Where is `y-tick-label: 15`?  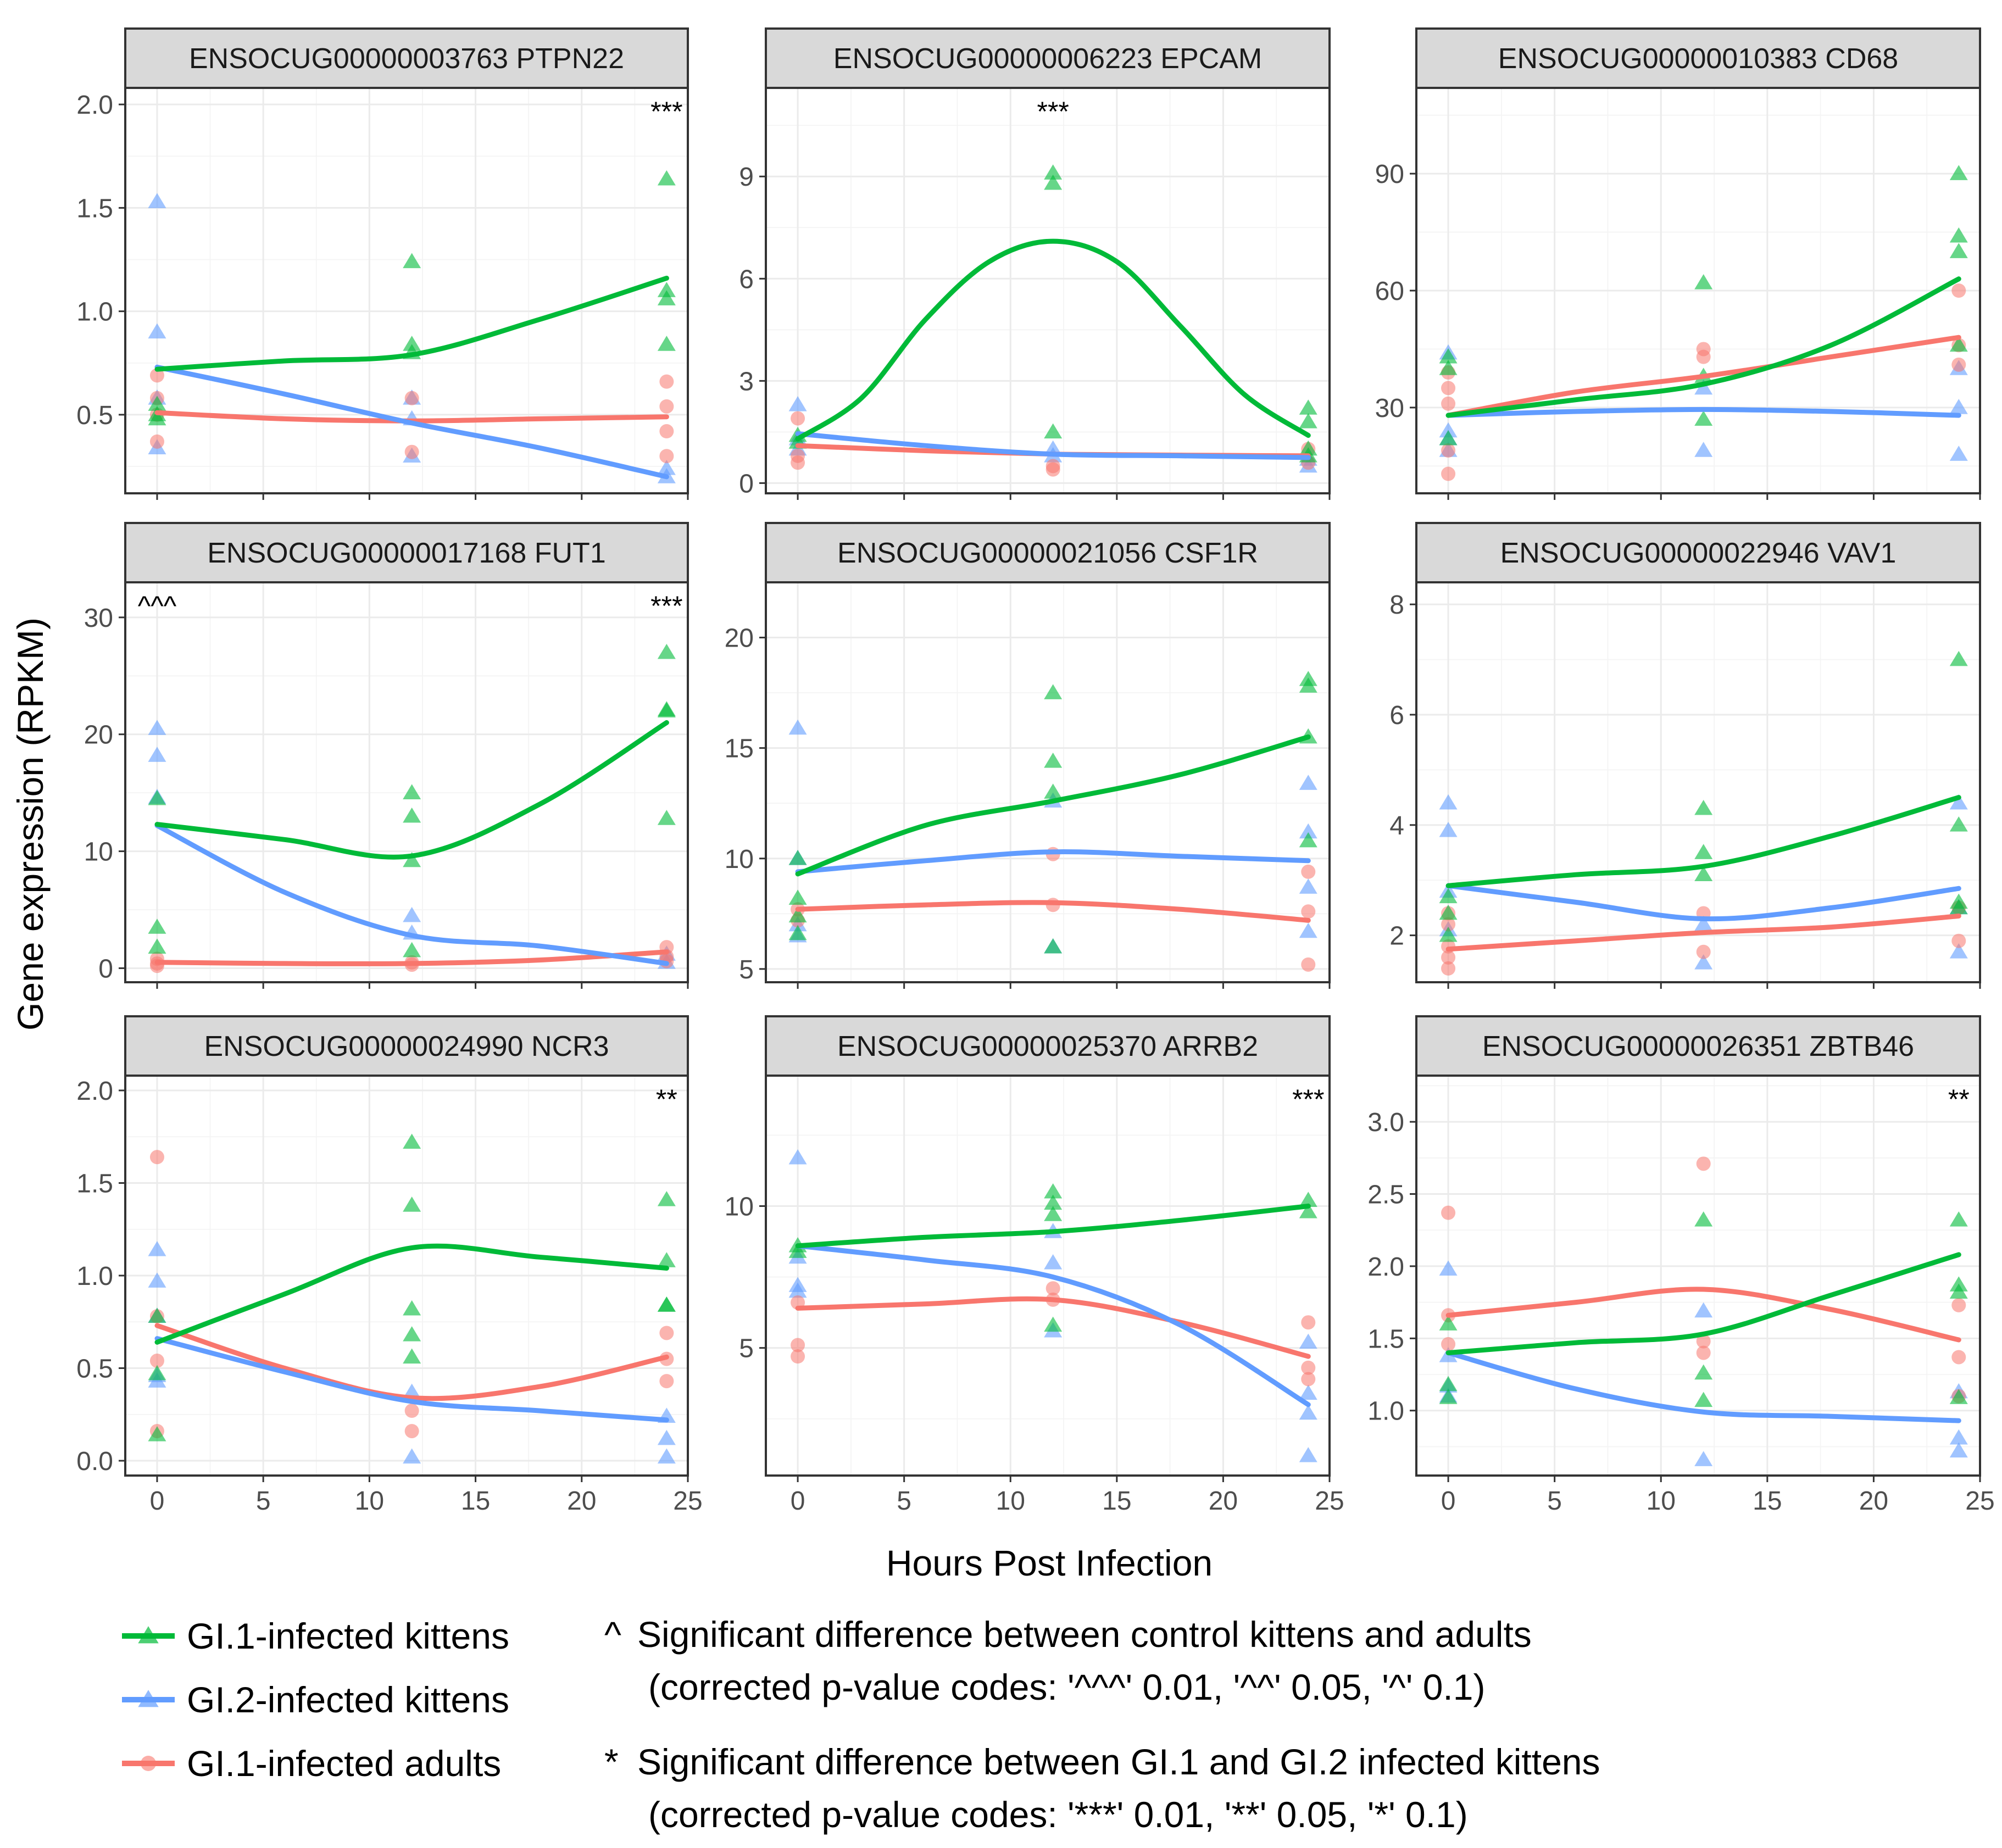
y-tick-label: 15 is located at coordinates (739, 749).